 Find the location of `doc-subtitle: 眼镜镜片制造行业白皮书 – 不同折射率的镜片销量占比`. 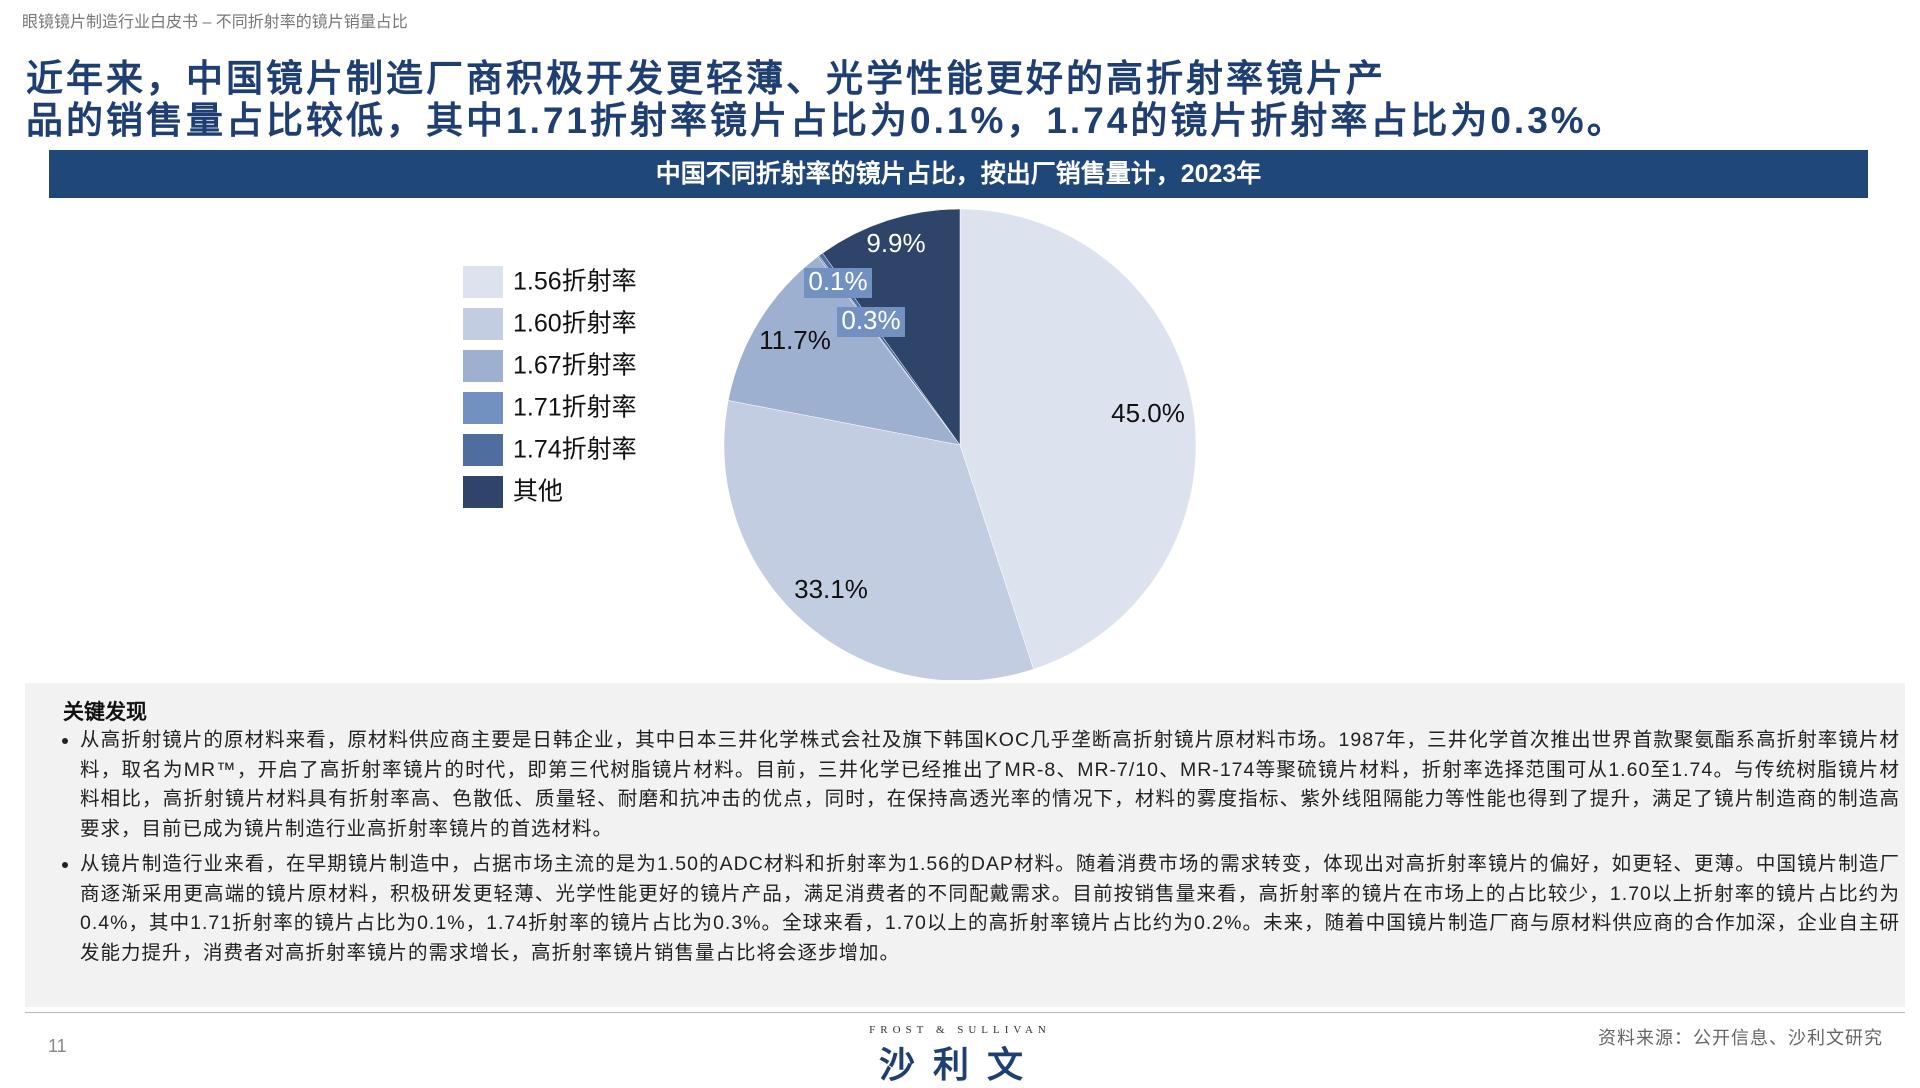

doc-subtitle: 眼镜镜片制造行业白皮书 – 不同折射率的镜片销量占比 is located at coordinates (215, 22).